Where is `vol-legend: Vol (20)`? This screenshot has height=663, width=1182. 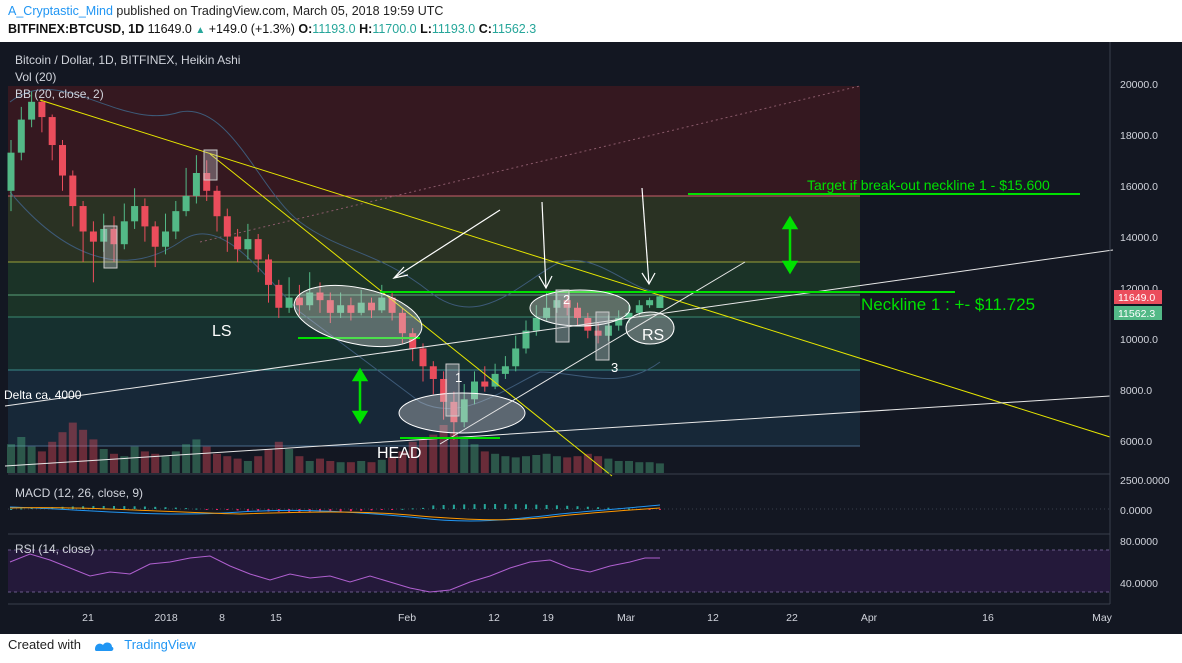
vol-legend: Vol (20) is located at coordinates (35, 77).